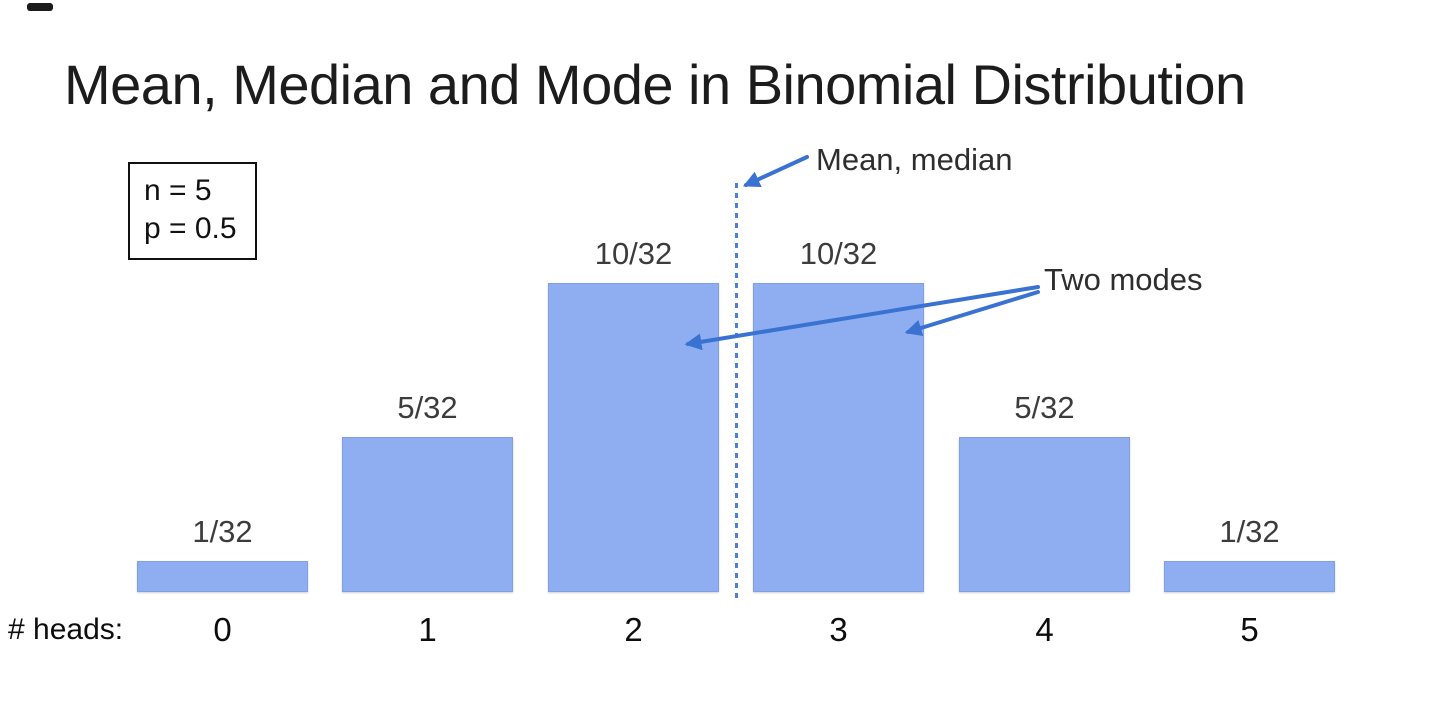  Describe the element at coordinates (838, 629) in the screenshot. I see `x-tick-label: 3` at that location.